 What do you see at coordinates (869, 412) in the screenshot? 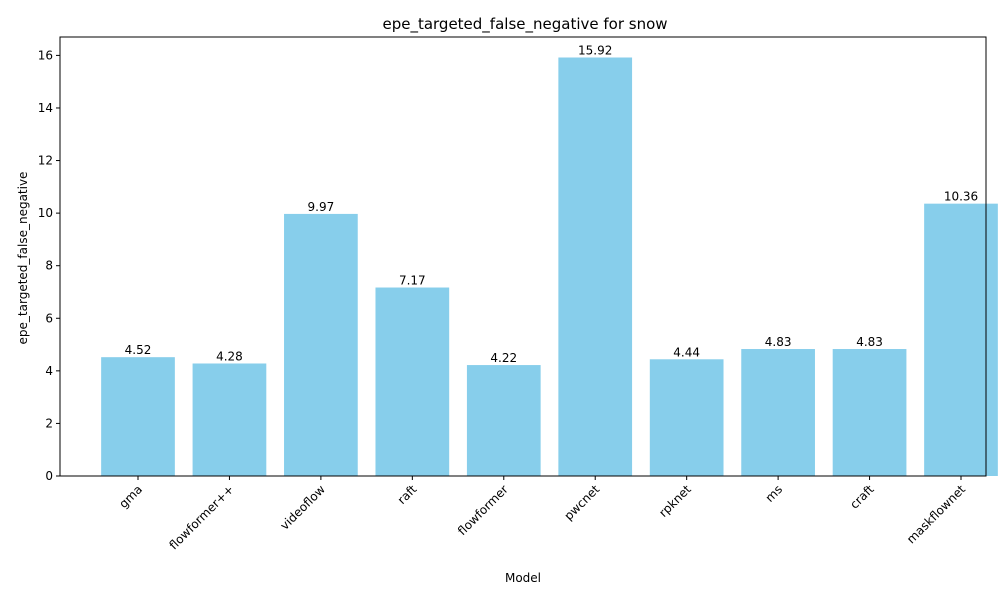
I see `bar-craft` at bounding box center [869, 412].